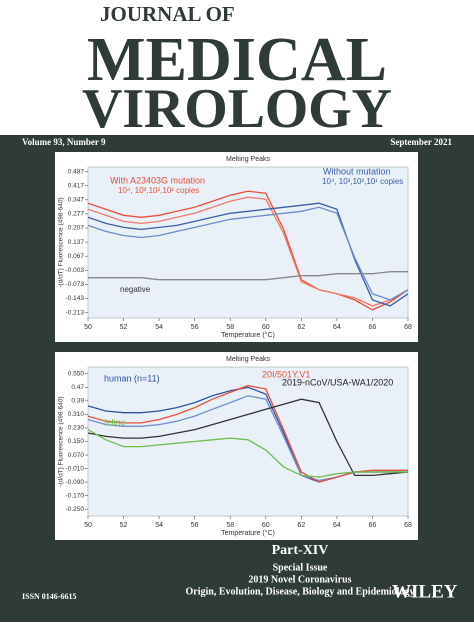 This screenshot has height=627, width=474. Describe the element at coordinates (77, 387) in the screenshot. I see `y-tick-label: 0.47` at that location.